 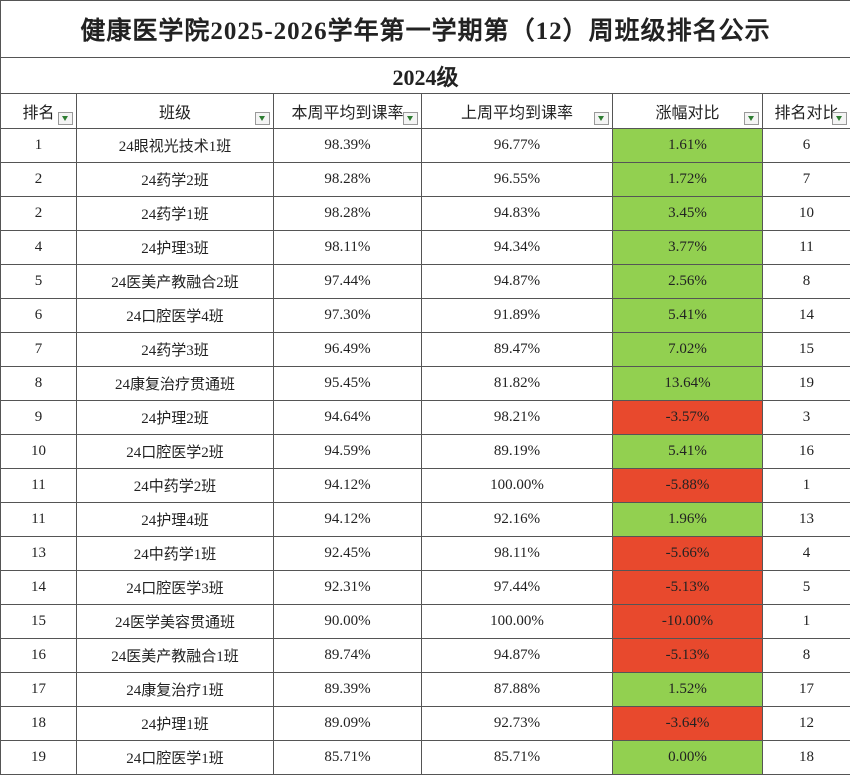 What do you see at coordinates (175, 723) in the screenshot?
I see `table-cell: 24护理1班` at bounding box center [175, 723].